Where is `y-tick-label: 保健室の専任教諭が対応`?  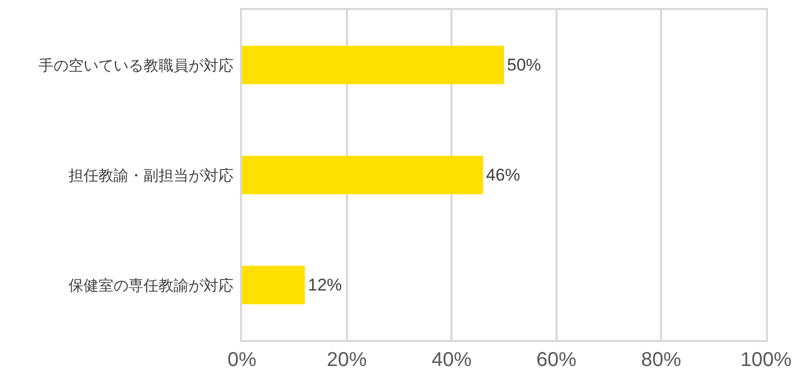 y-tick-label: 保健室の専任教諭が対応 is located at coordinates (151, 285).